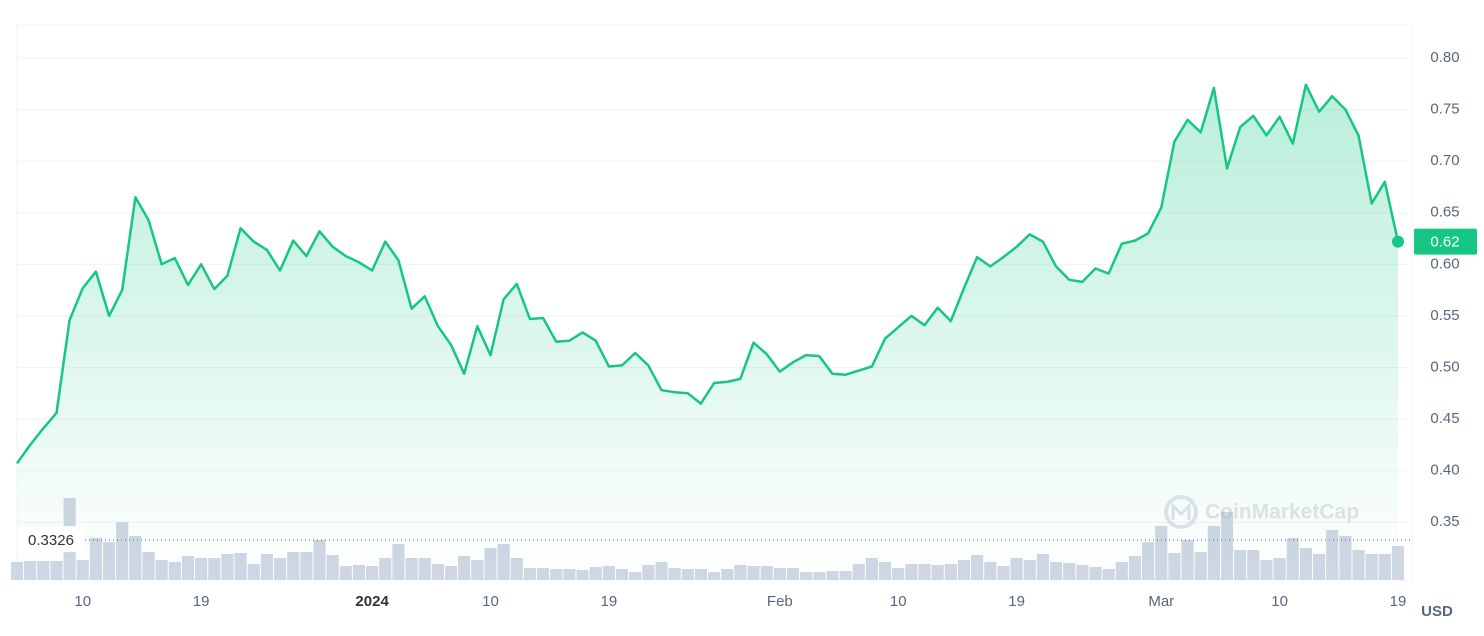 The width and height of the screenshot is (1484, 636). I want to click on last-point, so click(1398, 241).